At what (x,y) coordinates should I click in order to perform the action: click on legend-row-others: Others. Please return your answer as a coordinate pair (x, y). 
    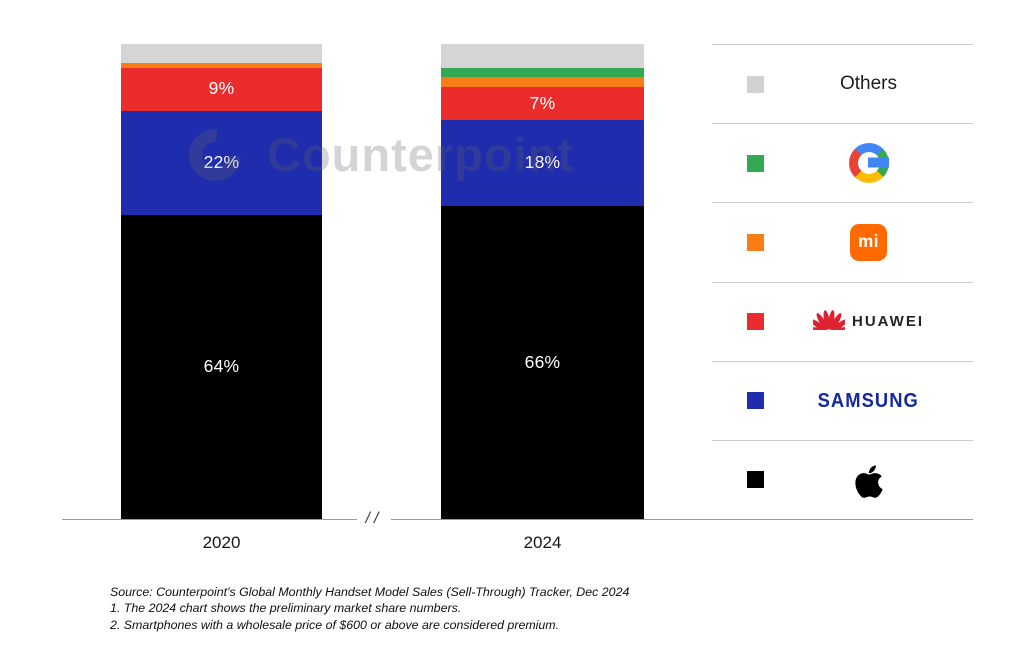
    Looking at the image, I should click on (842, 83).